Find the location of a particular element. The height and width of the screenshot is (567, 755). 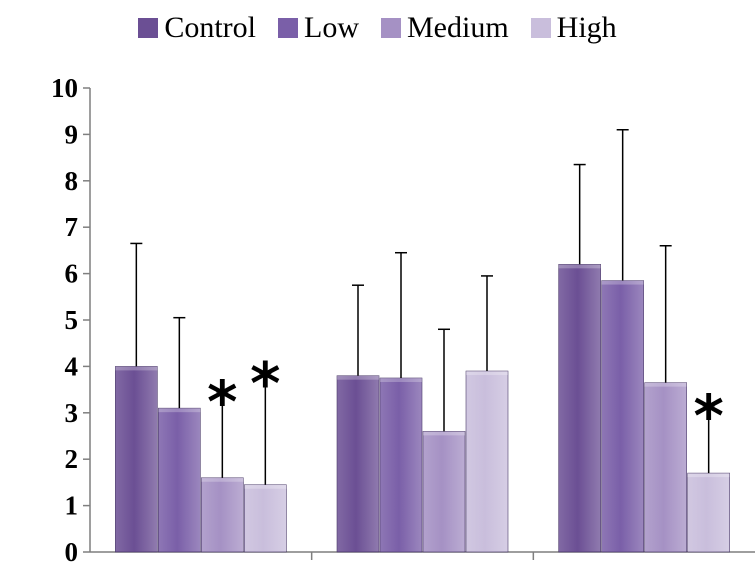

legend-swatch-control is located at coordinates (148, 28).